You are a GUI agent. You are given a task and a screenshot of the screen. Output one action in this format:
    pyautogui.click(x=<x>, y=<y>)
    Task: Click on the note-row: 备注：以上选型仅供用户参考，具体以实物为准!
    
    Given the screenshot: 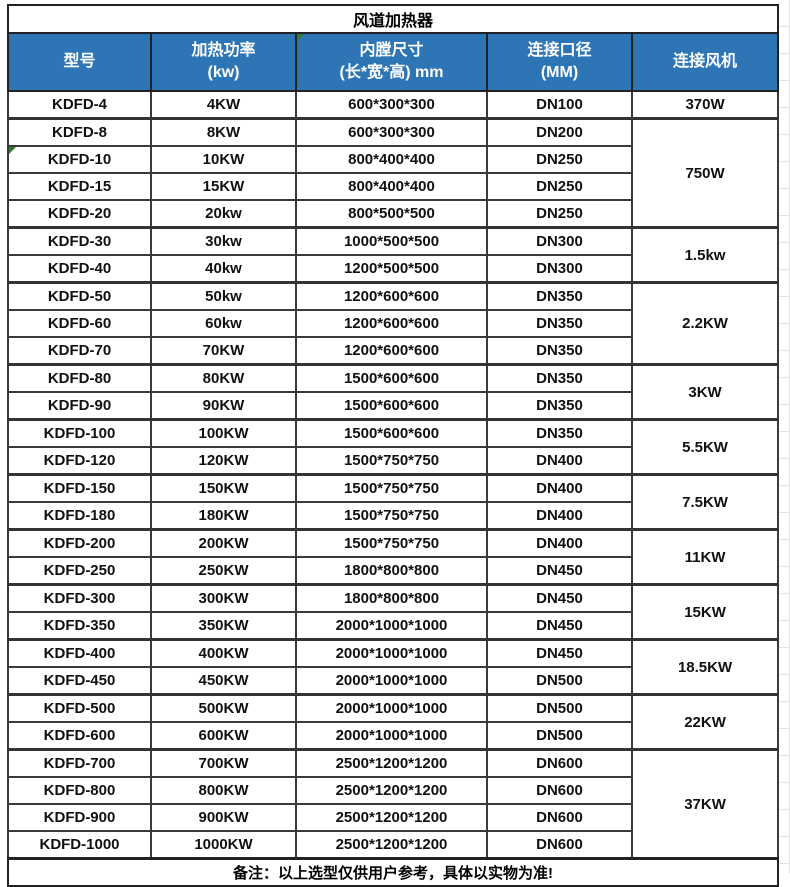 What is the action you would take?
    pyautogui.click(x=393, y=872)
    